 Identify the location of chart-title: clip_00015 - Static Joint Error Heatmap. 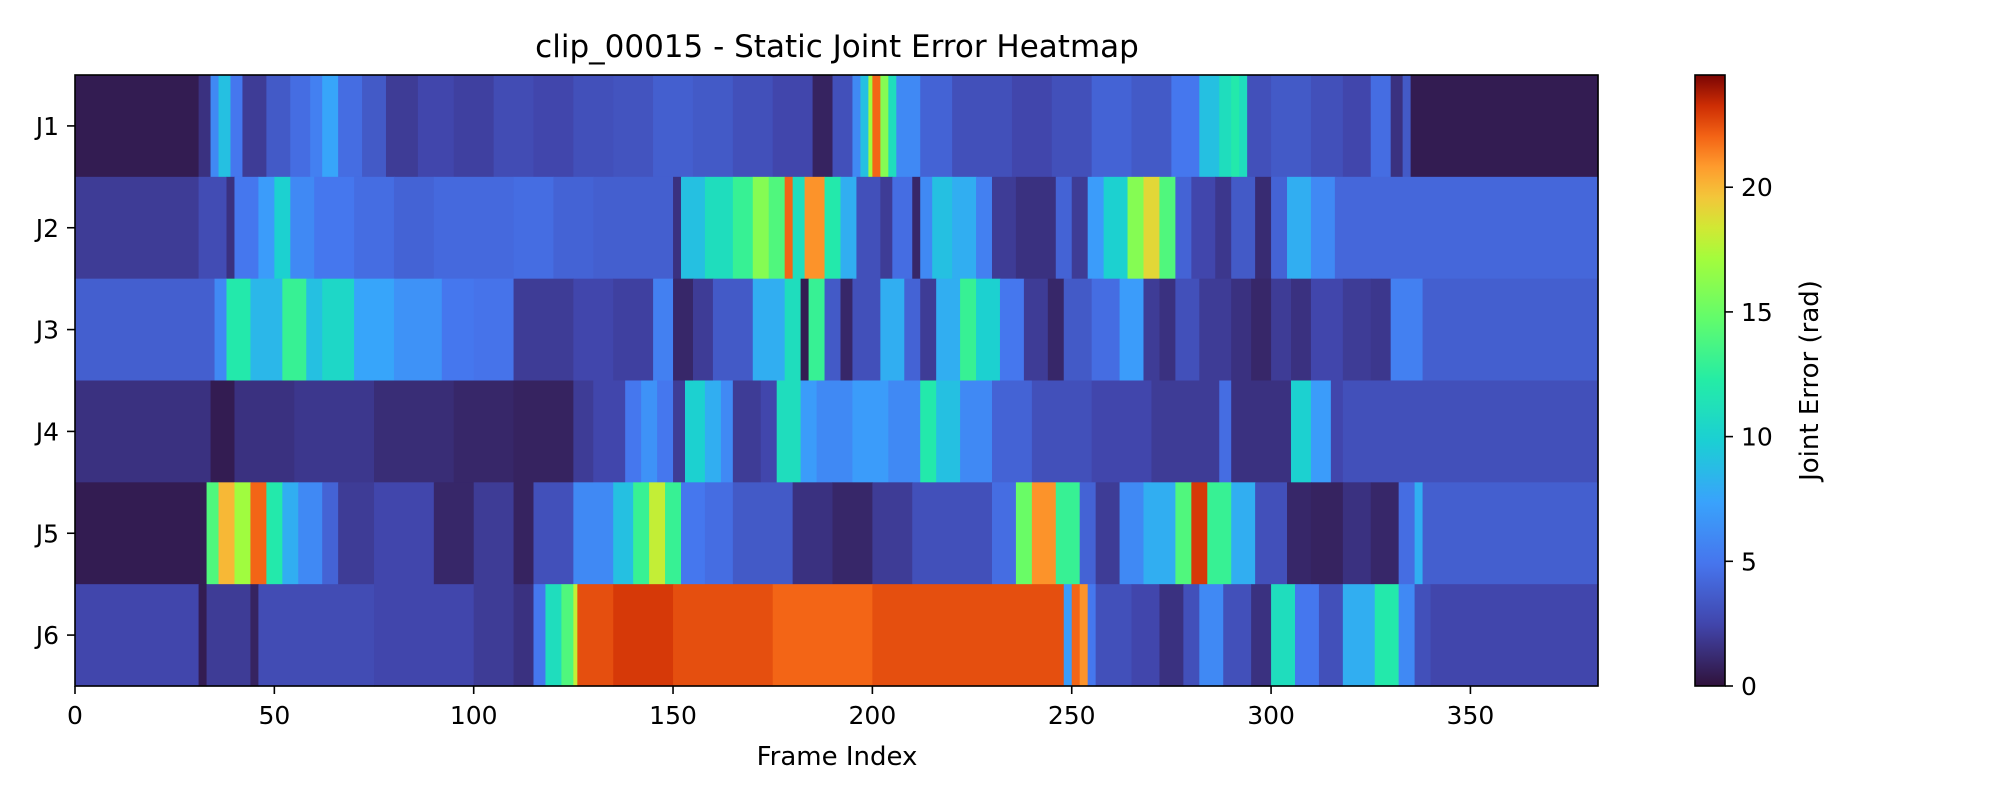
(837, 47).